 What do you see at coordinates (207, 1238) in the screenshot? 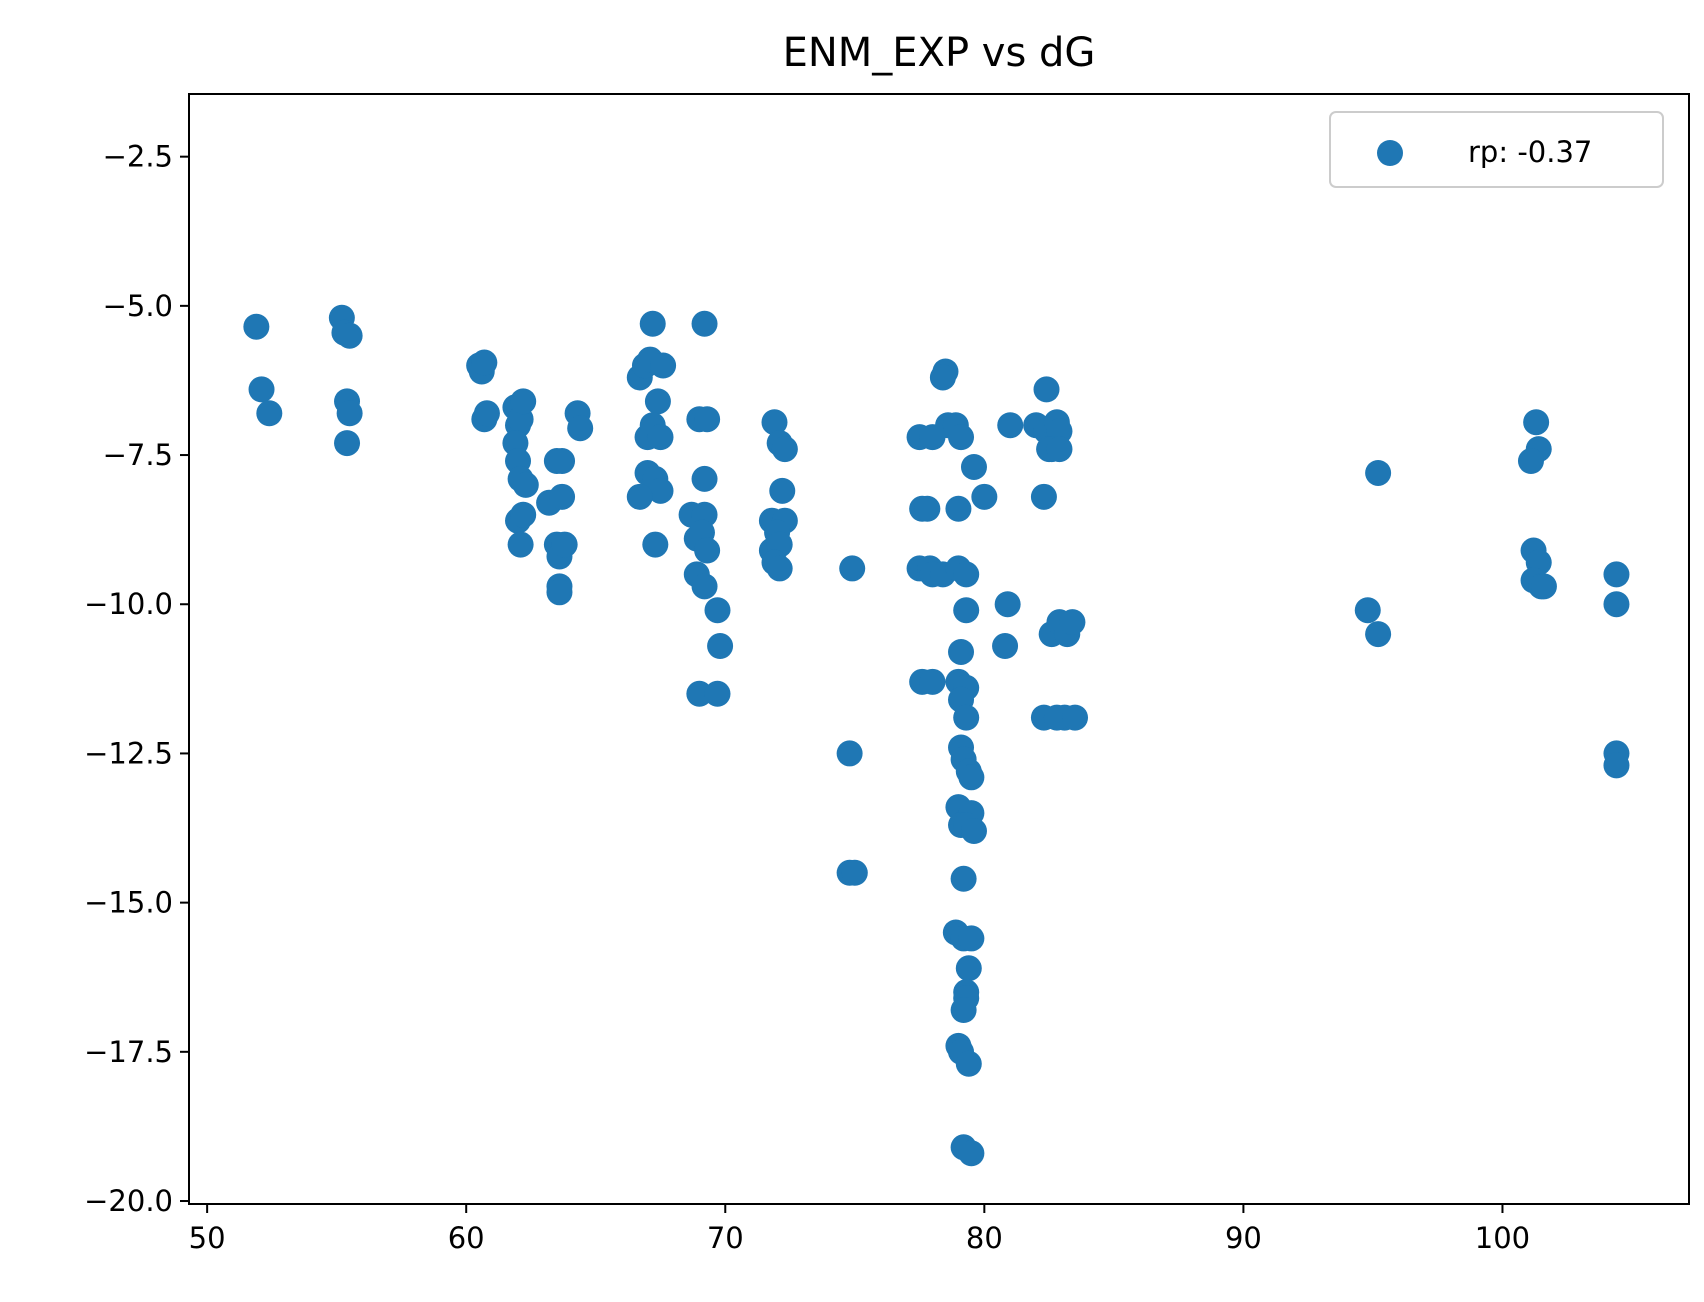
I see `x-tick-label: 50` at bounding box center [207, 1238].